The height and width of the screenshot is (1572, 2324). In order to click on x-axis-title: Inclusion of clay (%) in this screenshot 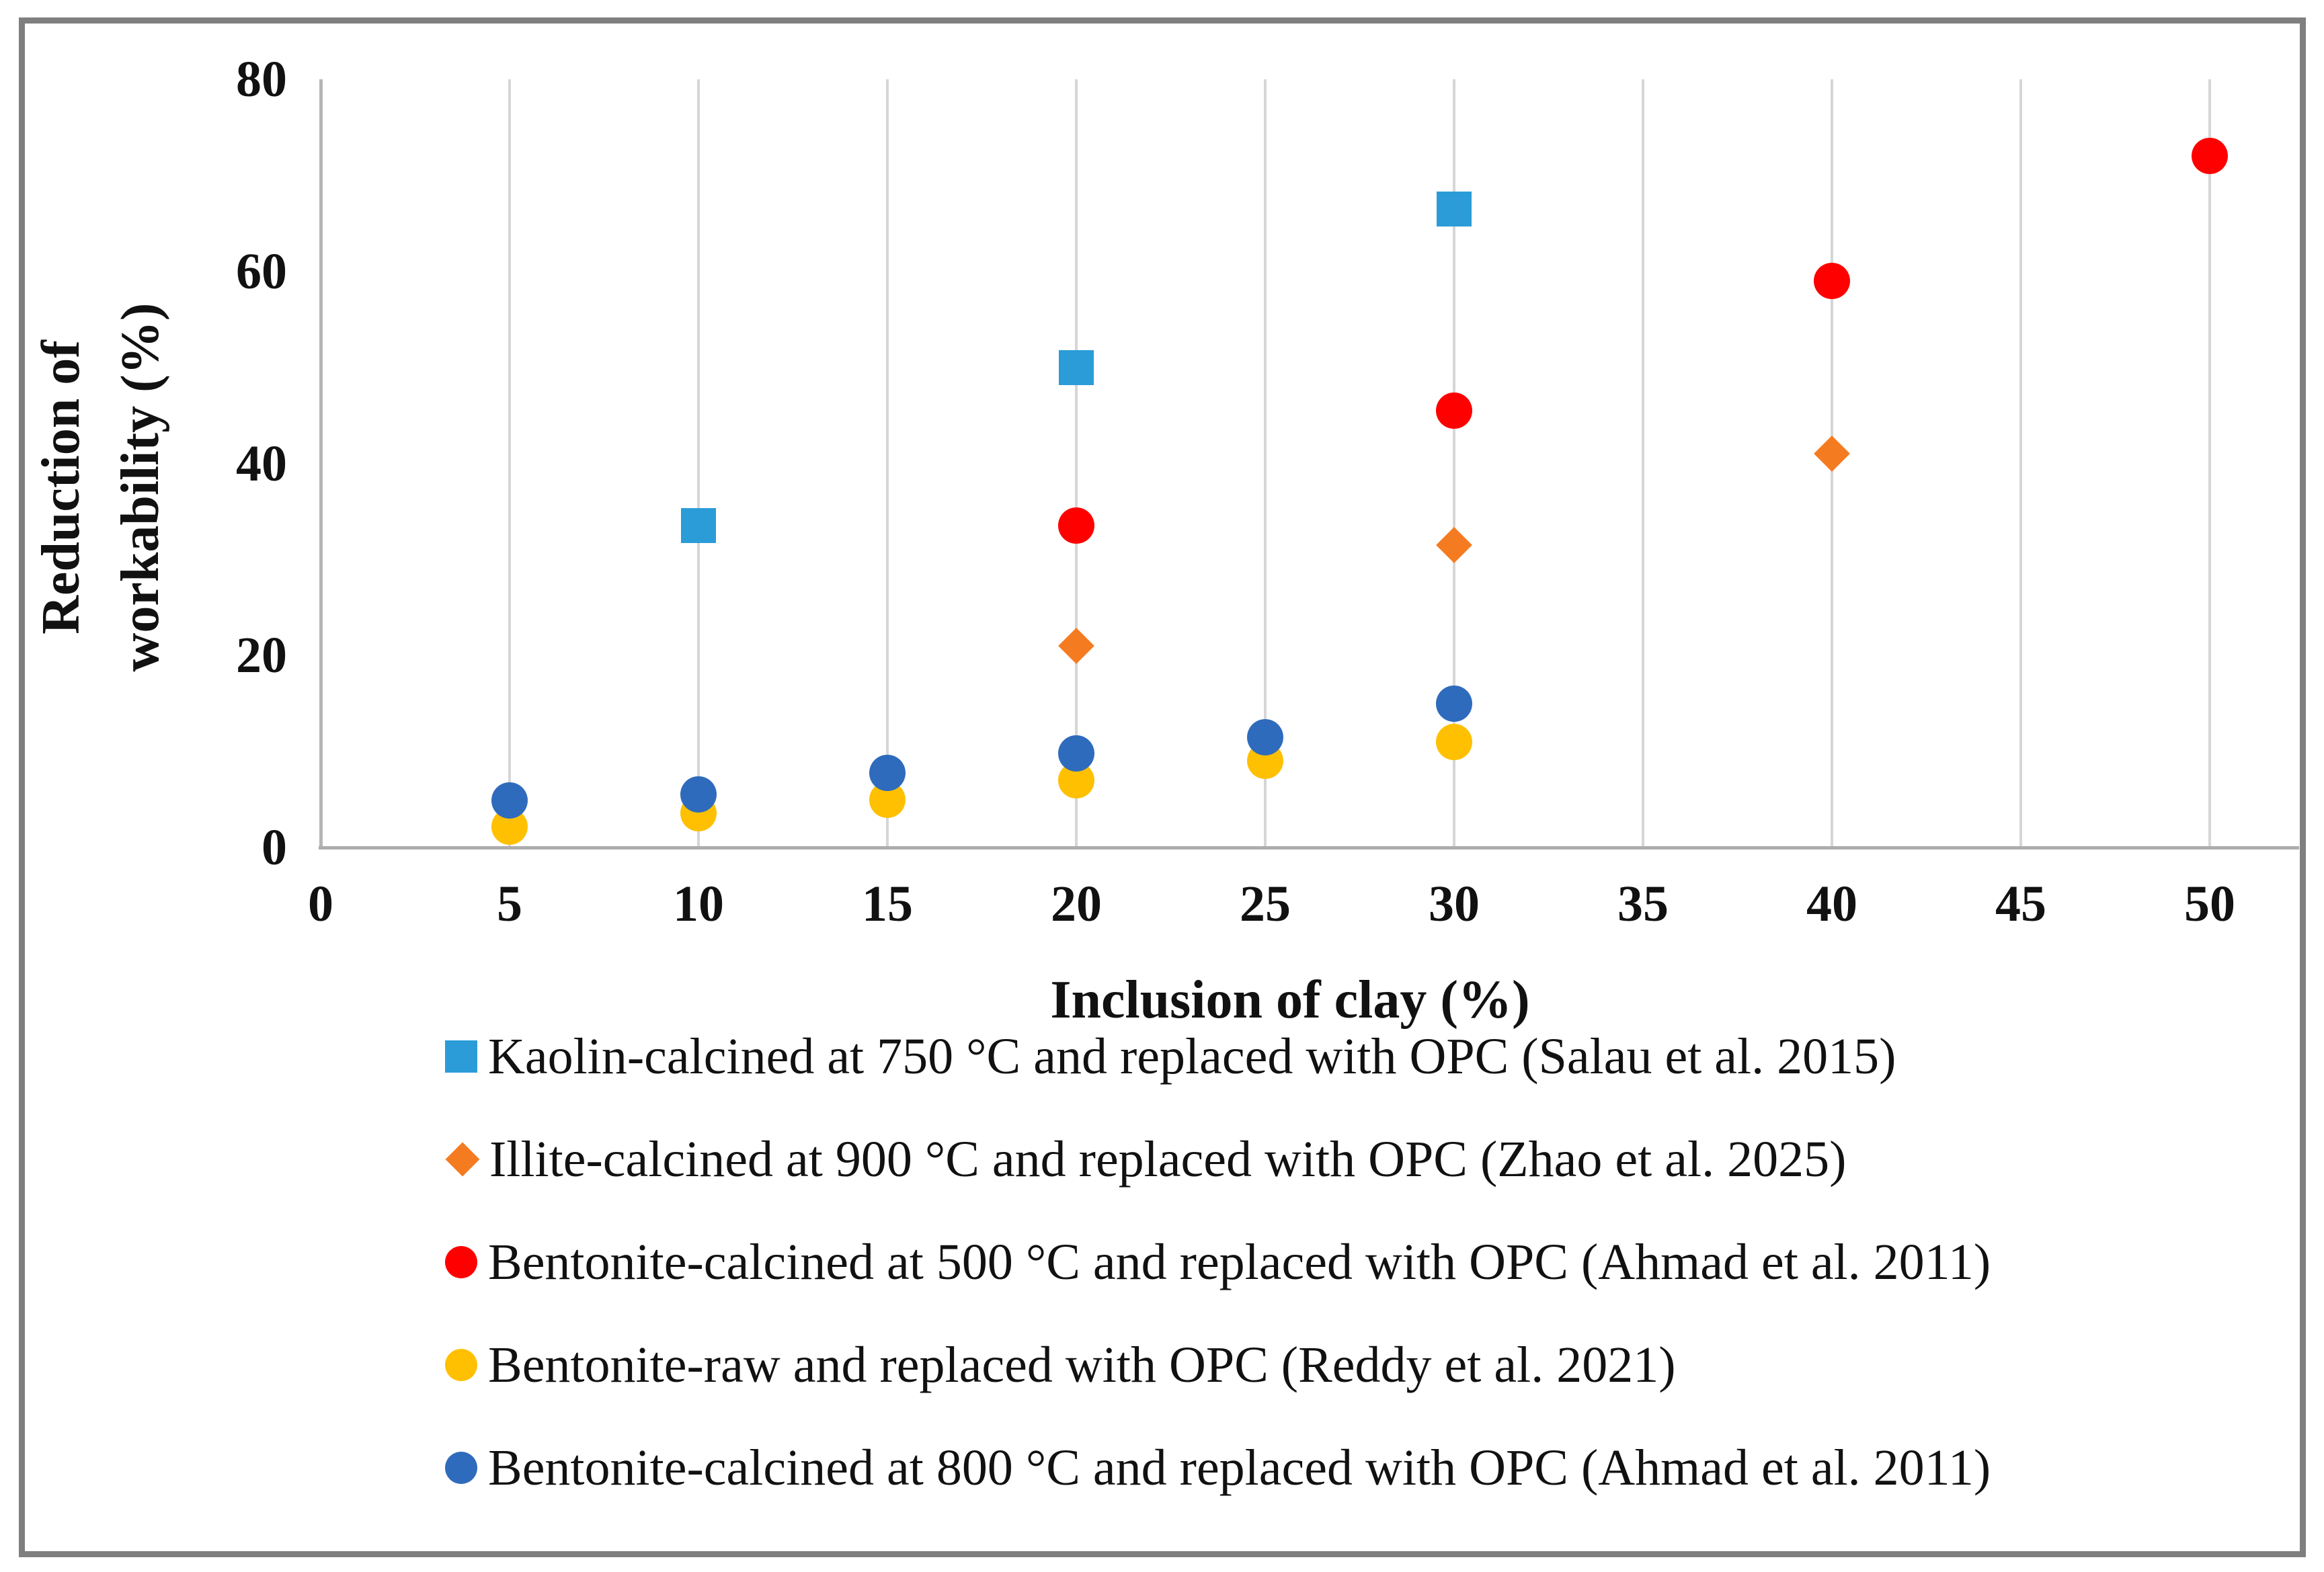, I will do `click(1290, 1000)`.